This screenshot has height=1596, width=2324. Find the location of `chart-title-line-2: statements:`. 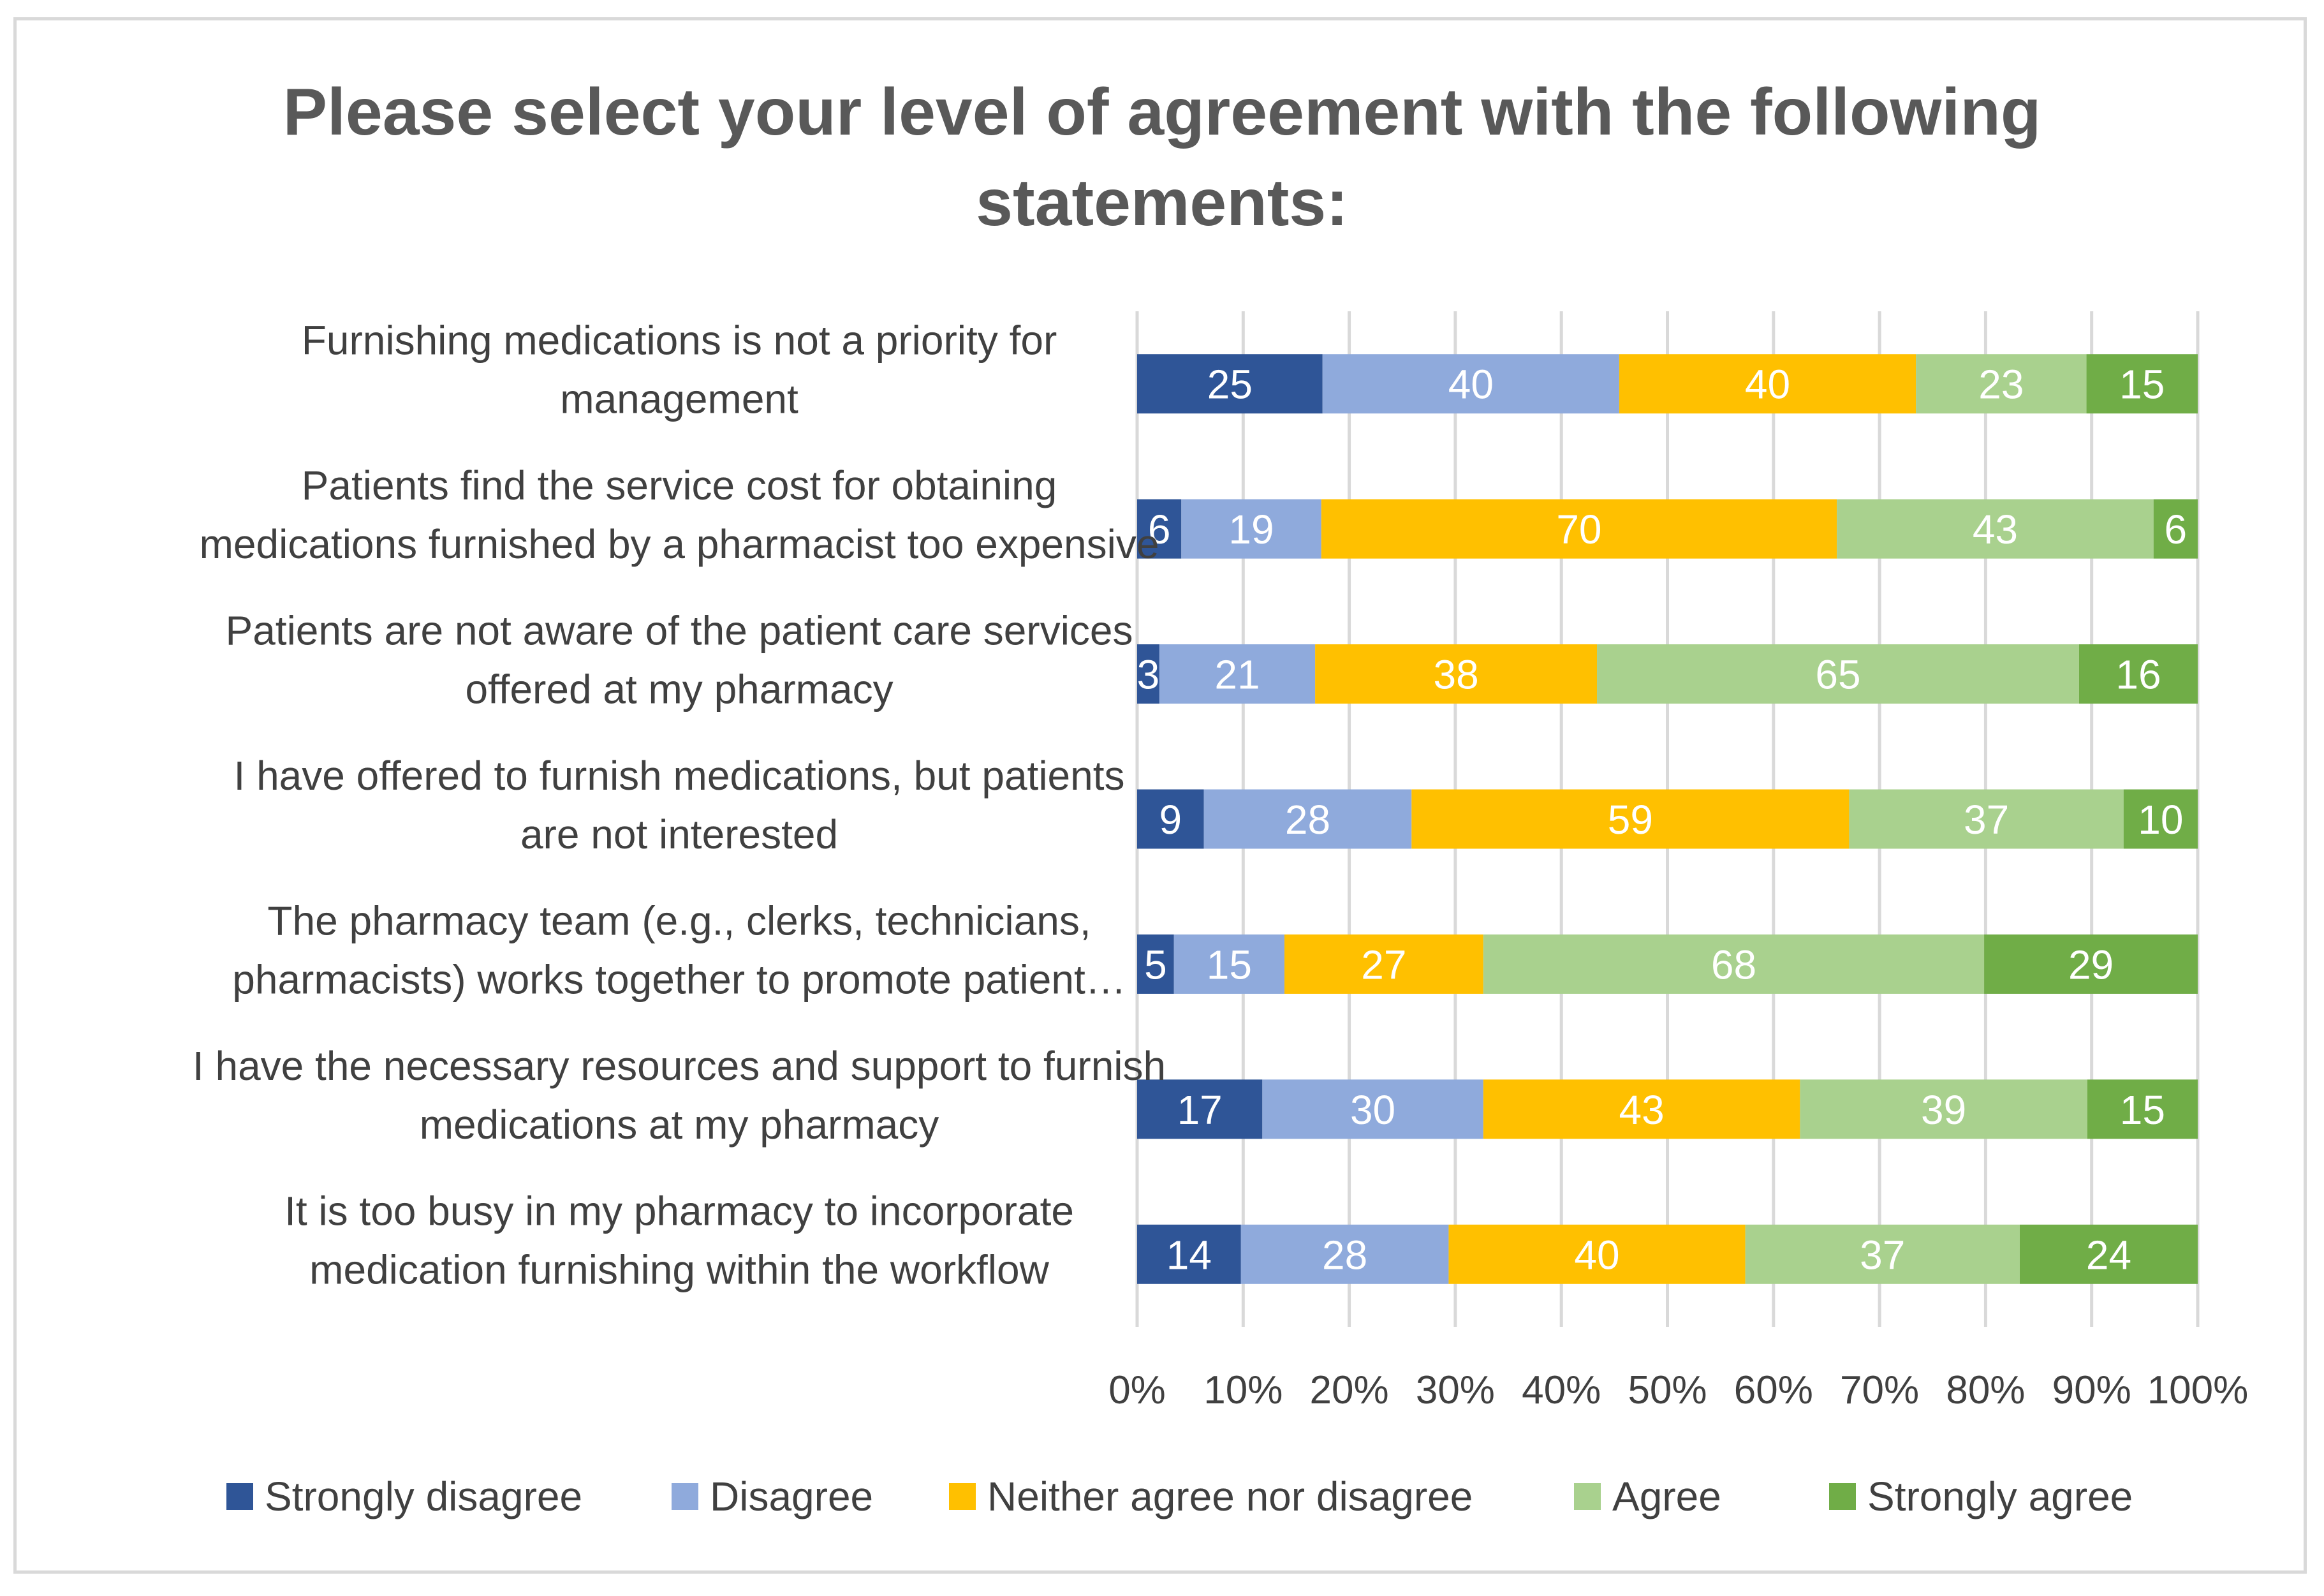

chart-title-line-2: statements: is located at coordinates (1162, 203).